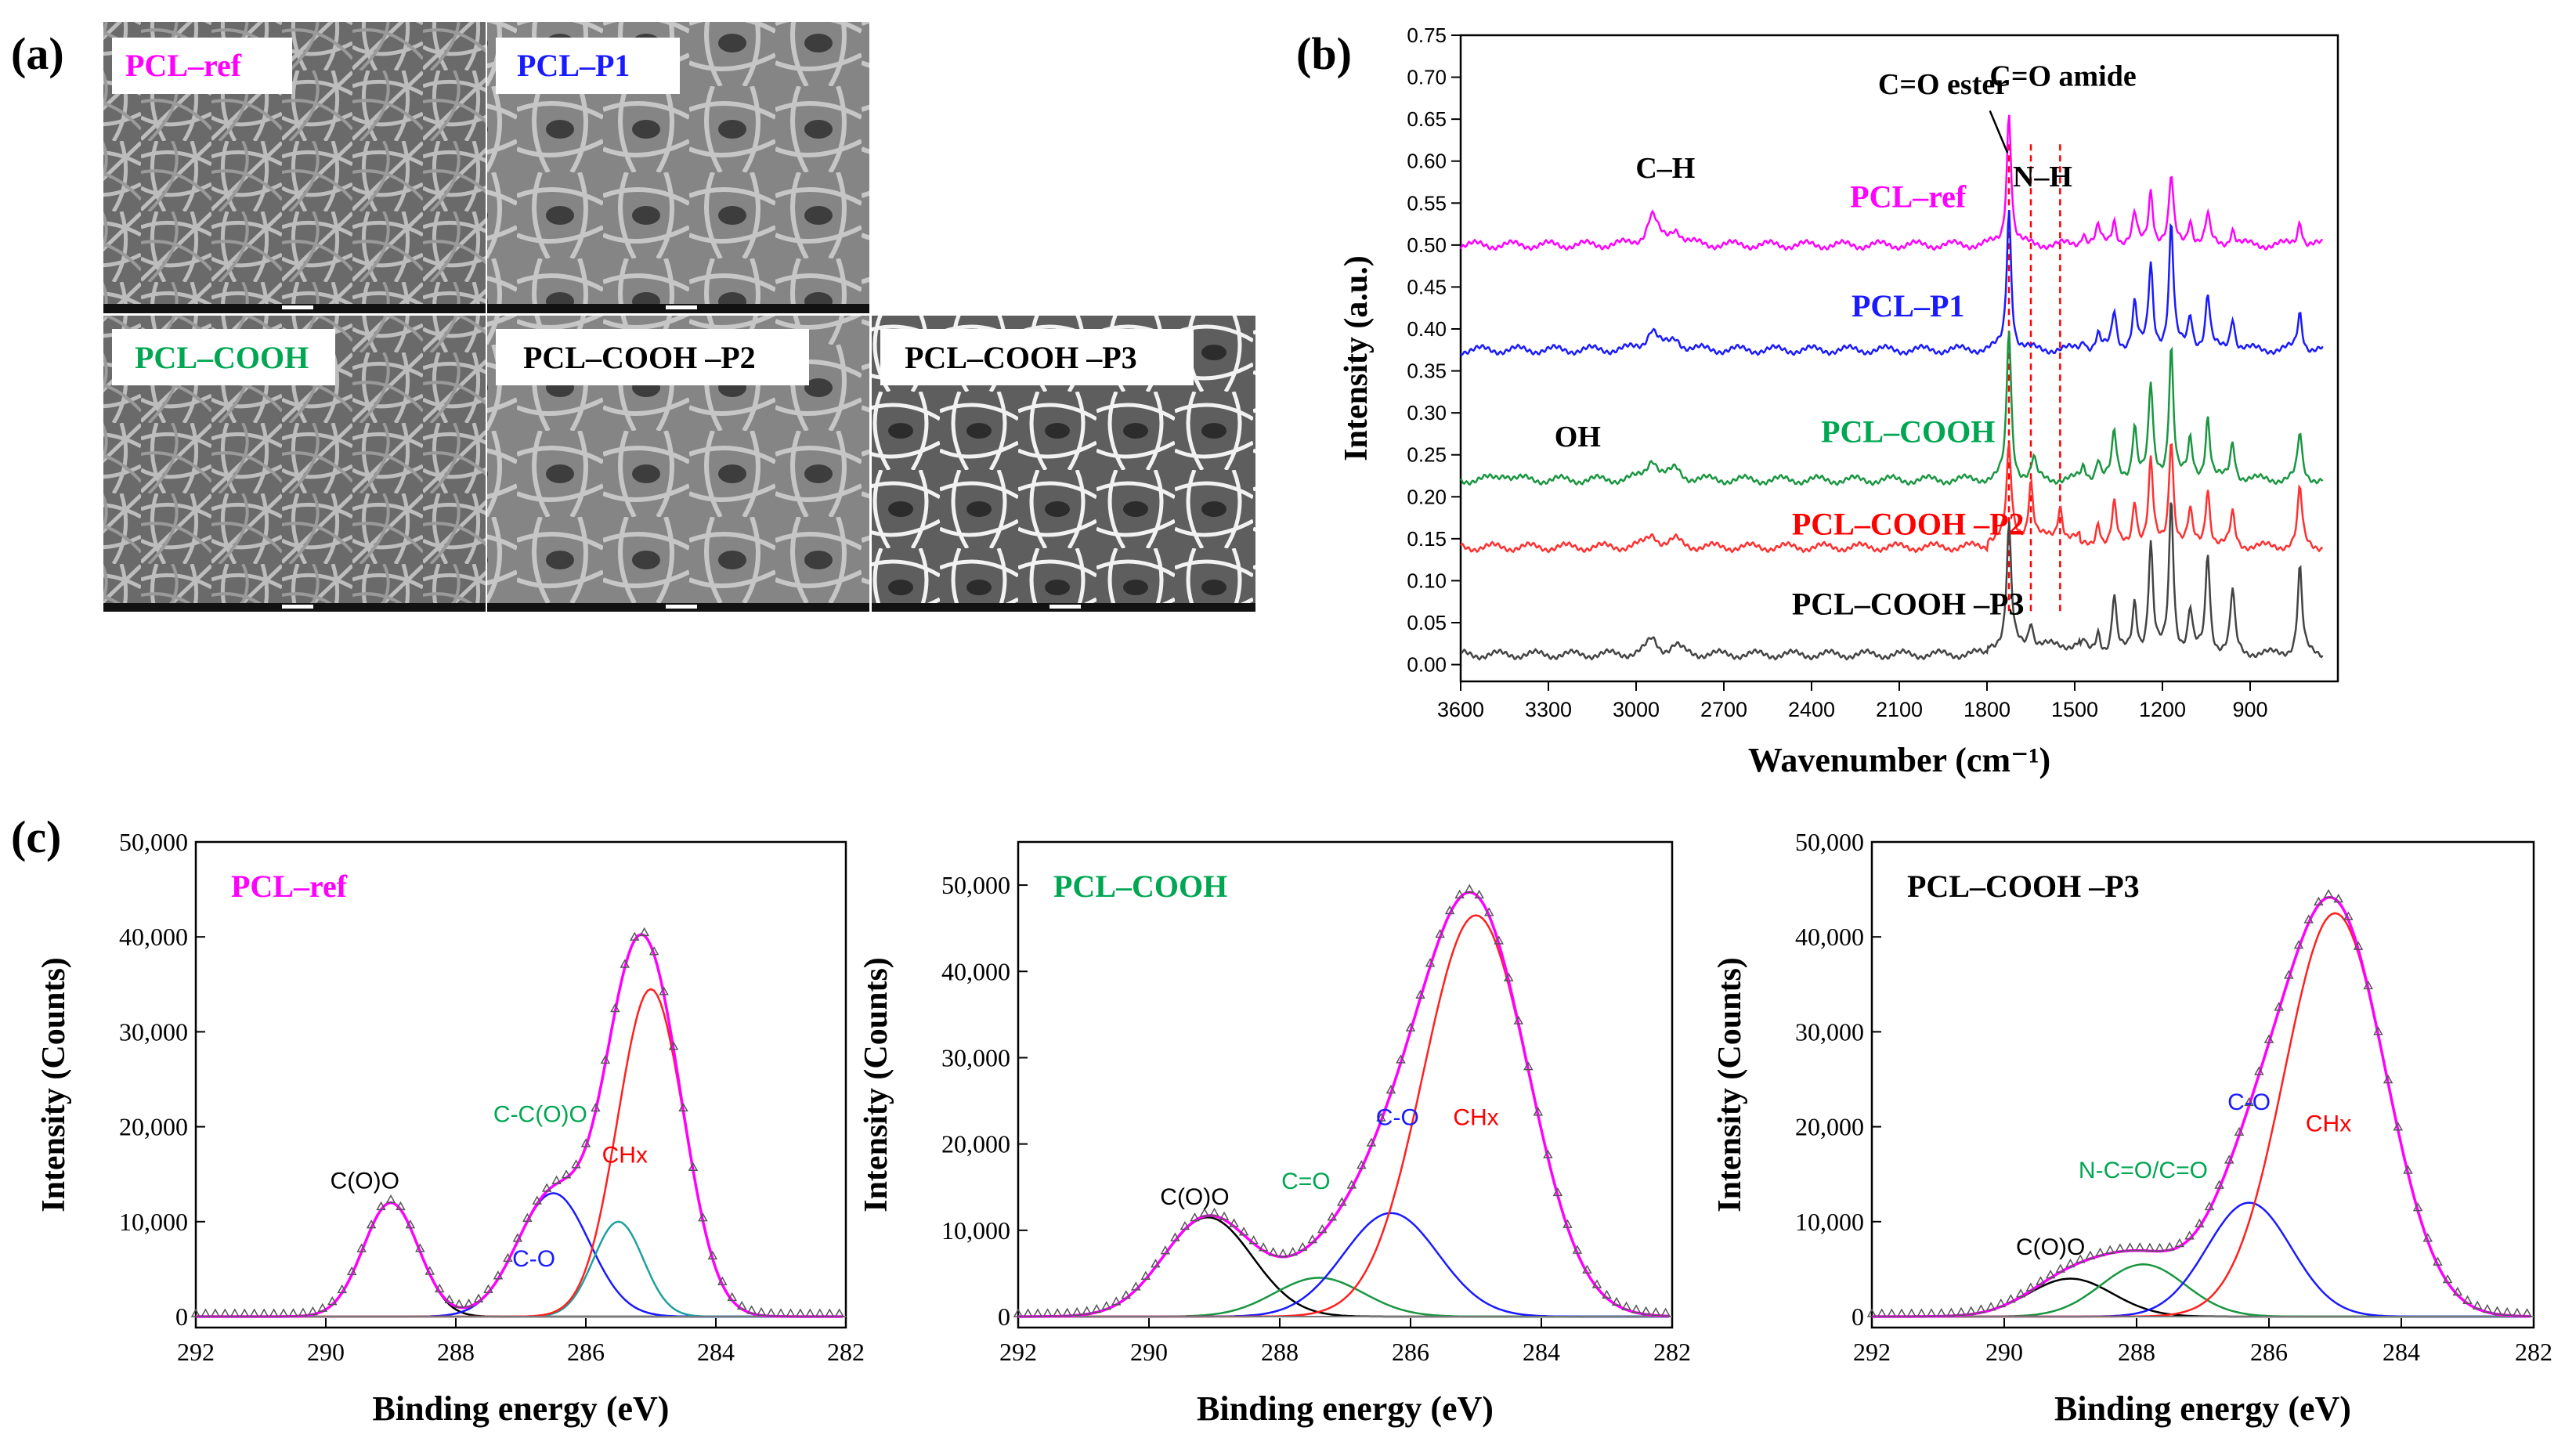 This screenshot has width=2565, height=1456. I want to click on ftir-y-tick-label: 0.15, so click(1427, 539).